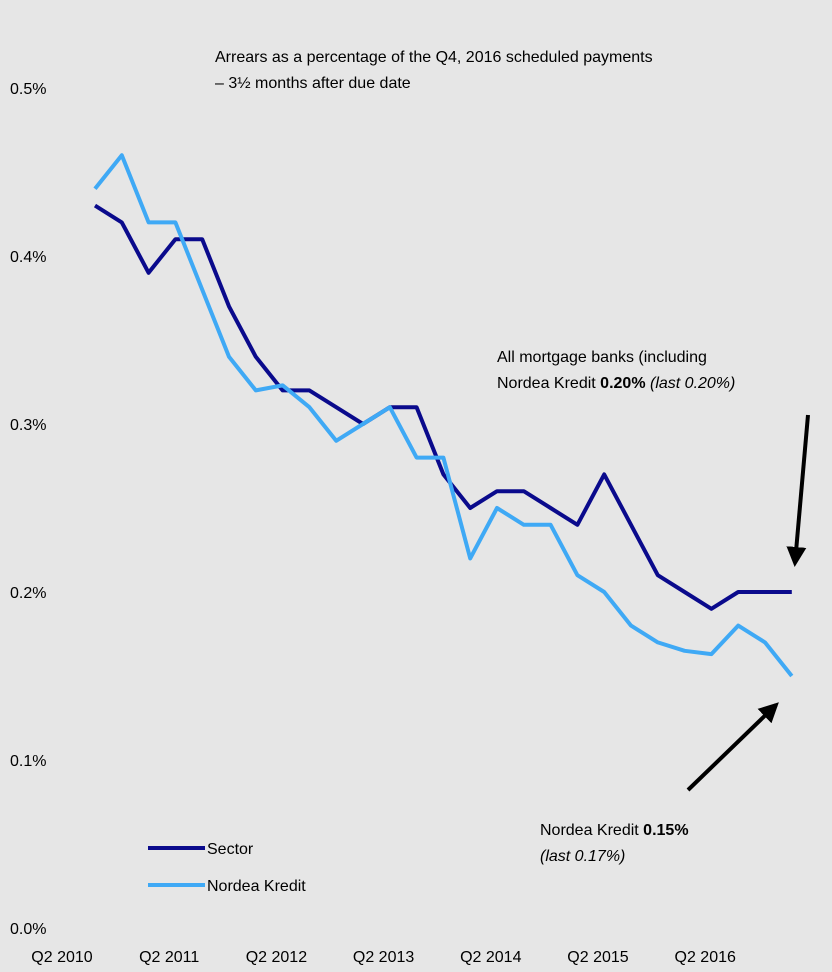  I want to click on legend-label: Sector, so click(230, 849).